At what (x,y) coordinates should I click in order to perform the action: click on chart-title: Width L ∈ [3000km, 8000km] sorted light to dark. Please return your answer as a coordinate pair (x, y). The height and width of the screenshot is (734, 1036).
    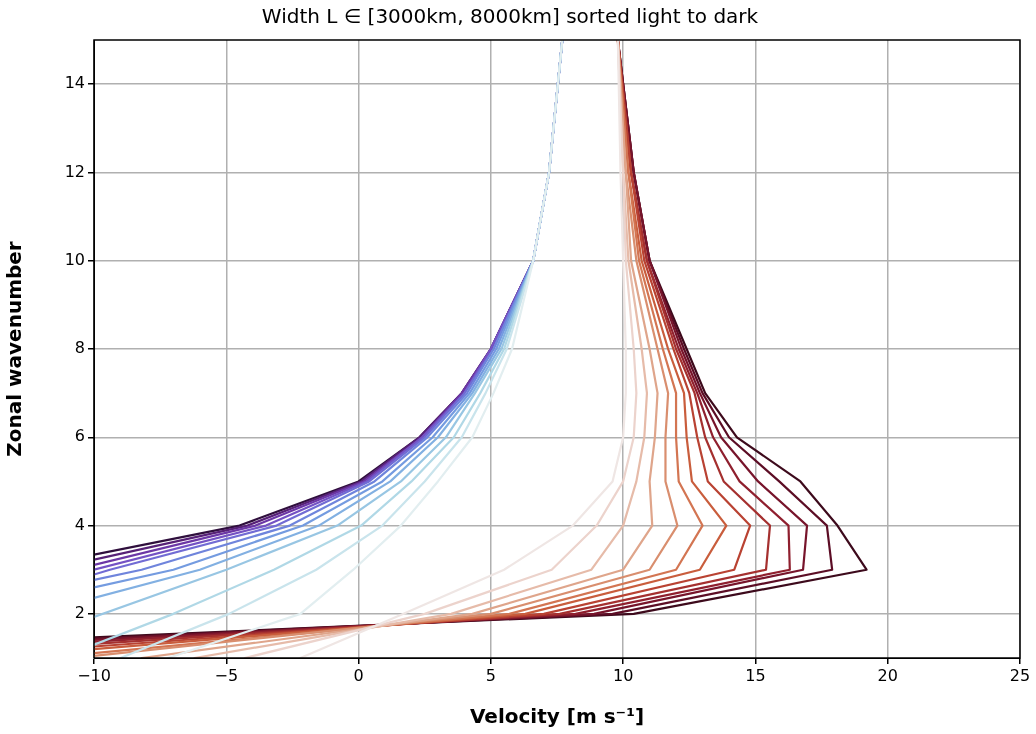
    Looking at the image, I should click on (510, 16).